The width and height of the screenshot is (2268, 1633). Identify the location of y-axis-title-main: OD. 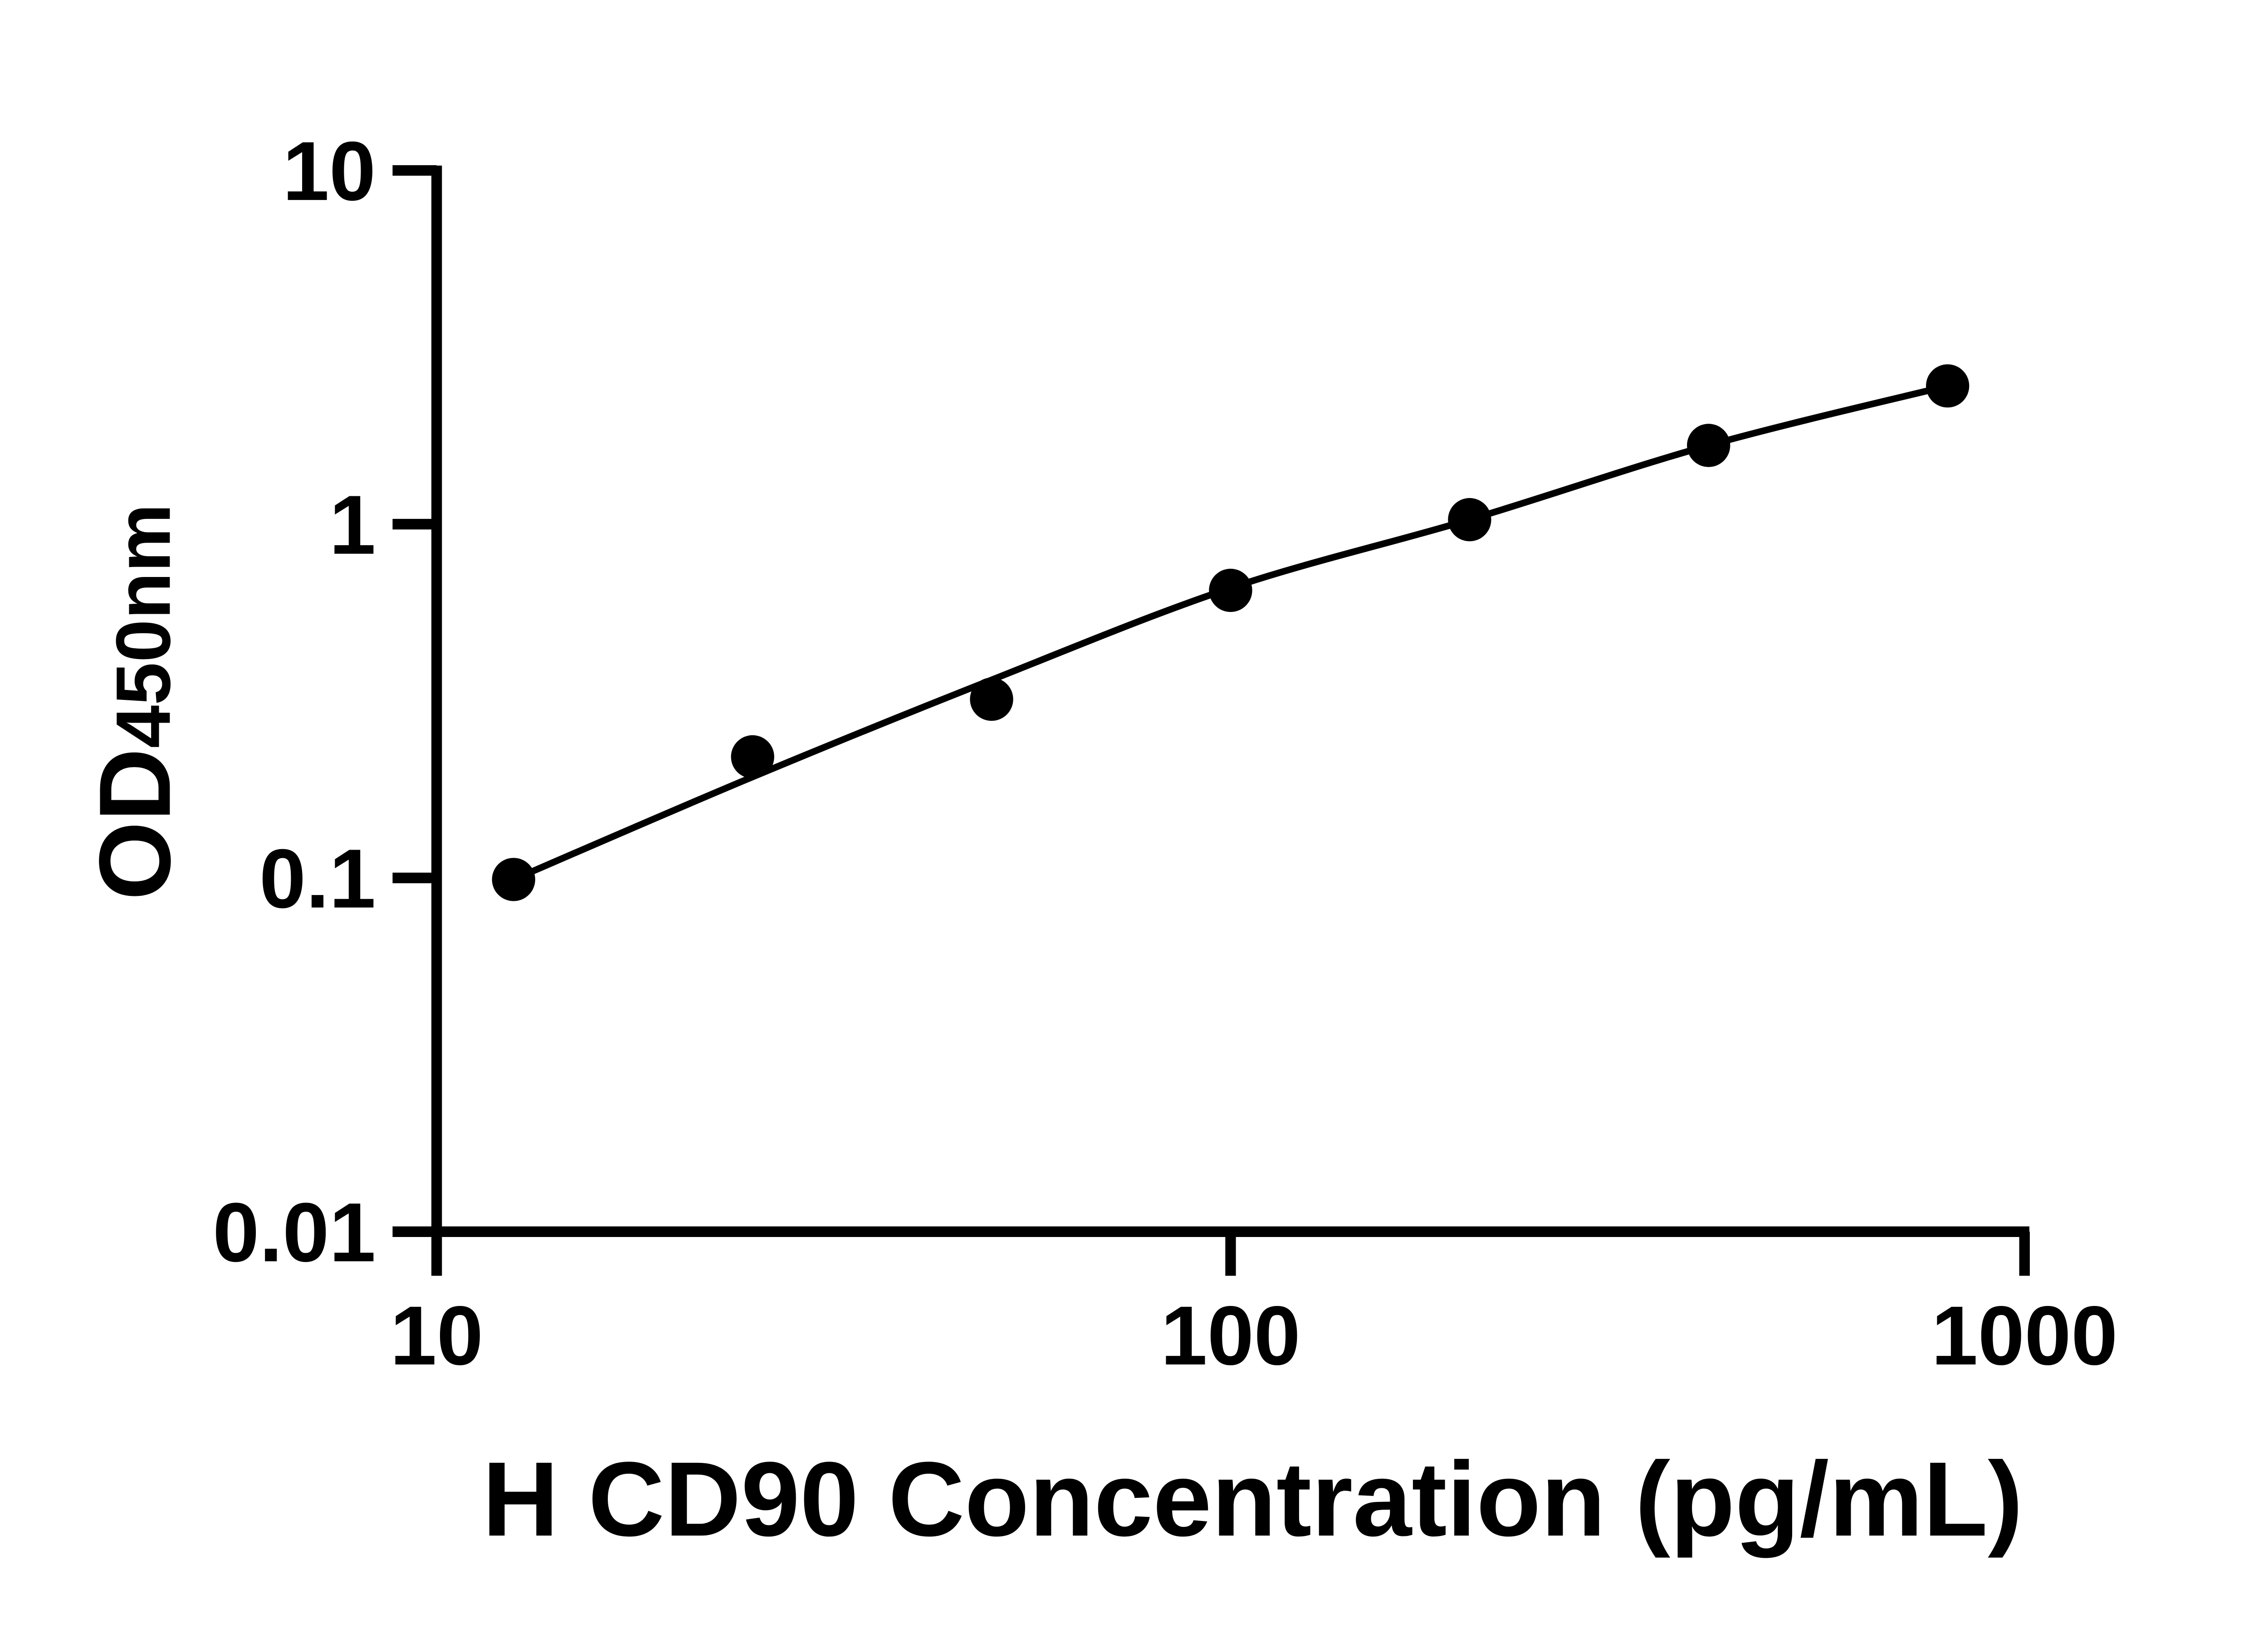
(134, 824).